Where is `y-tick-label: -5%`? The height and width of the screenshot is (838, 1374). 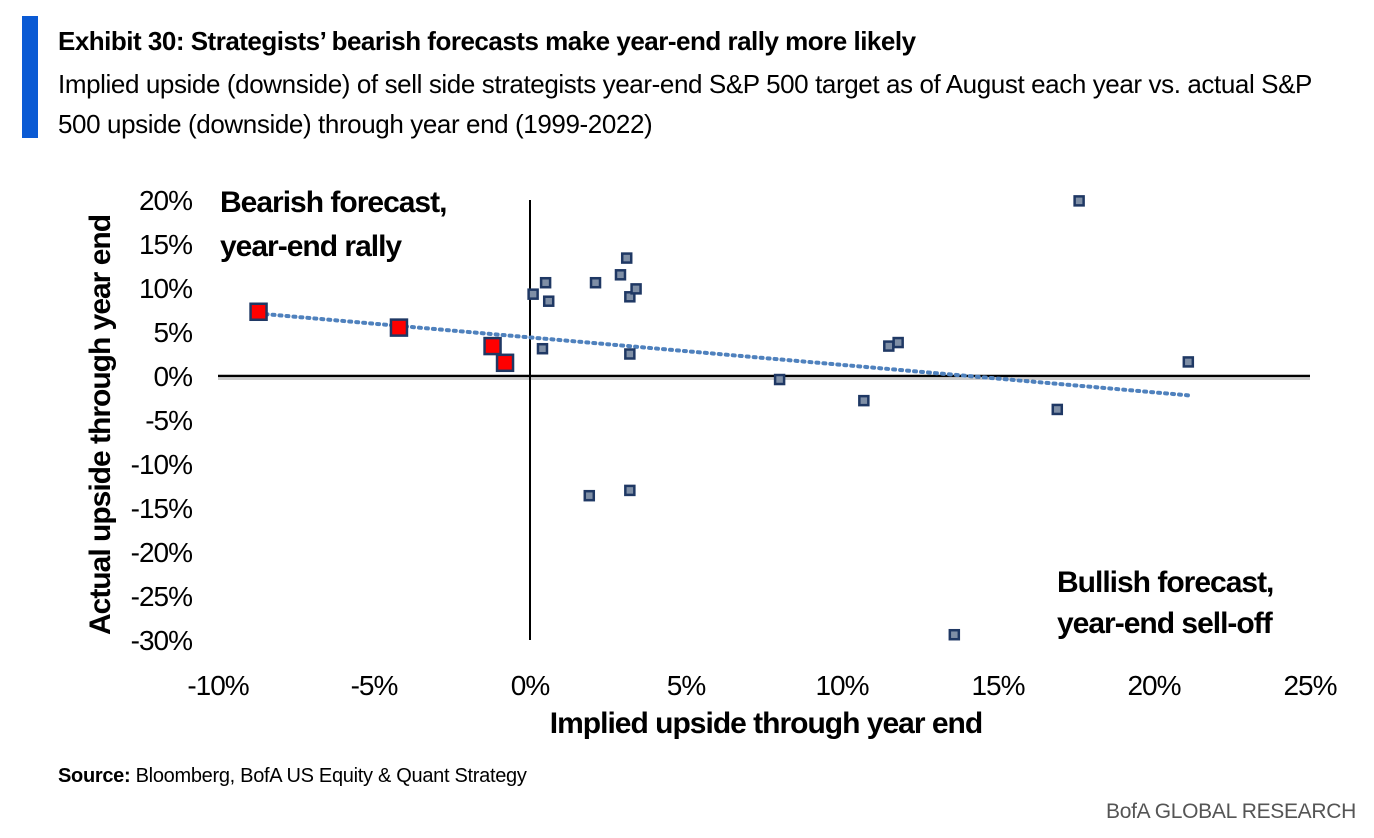 y-tick-label: -5% is located at coordinates (168, 420).